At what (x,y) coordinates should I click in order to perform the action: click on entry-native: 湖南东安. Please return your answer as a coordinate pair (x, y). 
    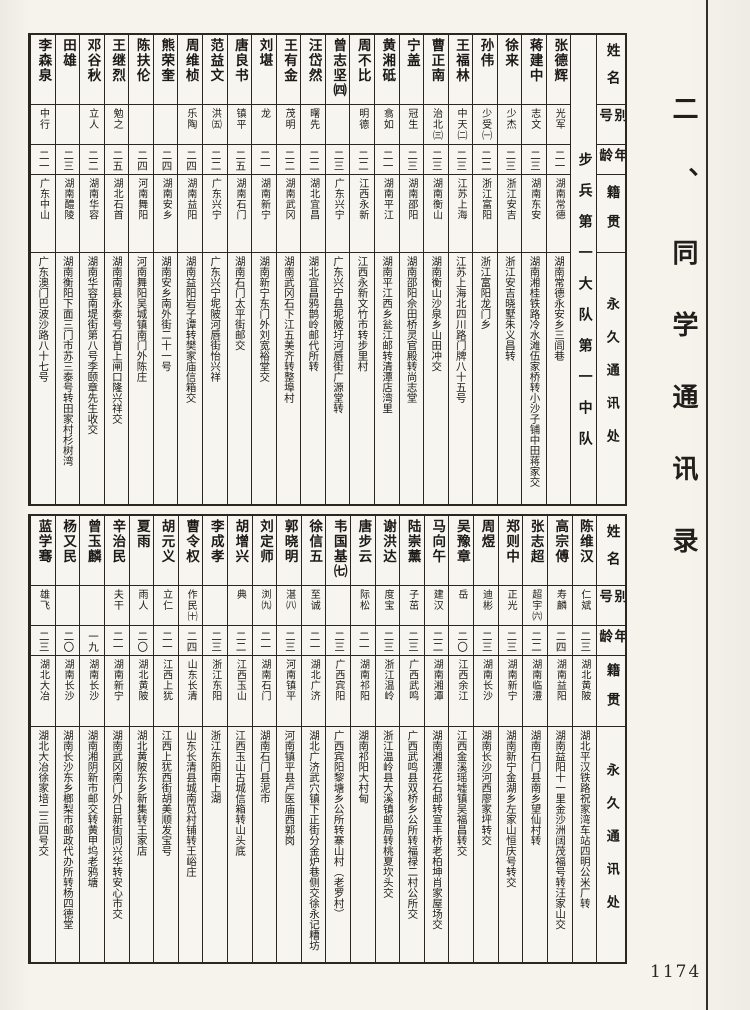
    Looking at the image, I should click on (534, 214).